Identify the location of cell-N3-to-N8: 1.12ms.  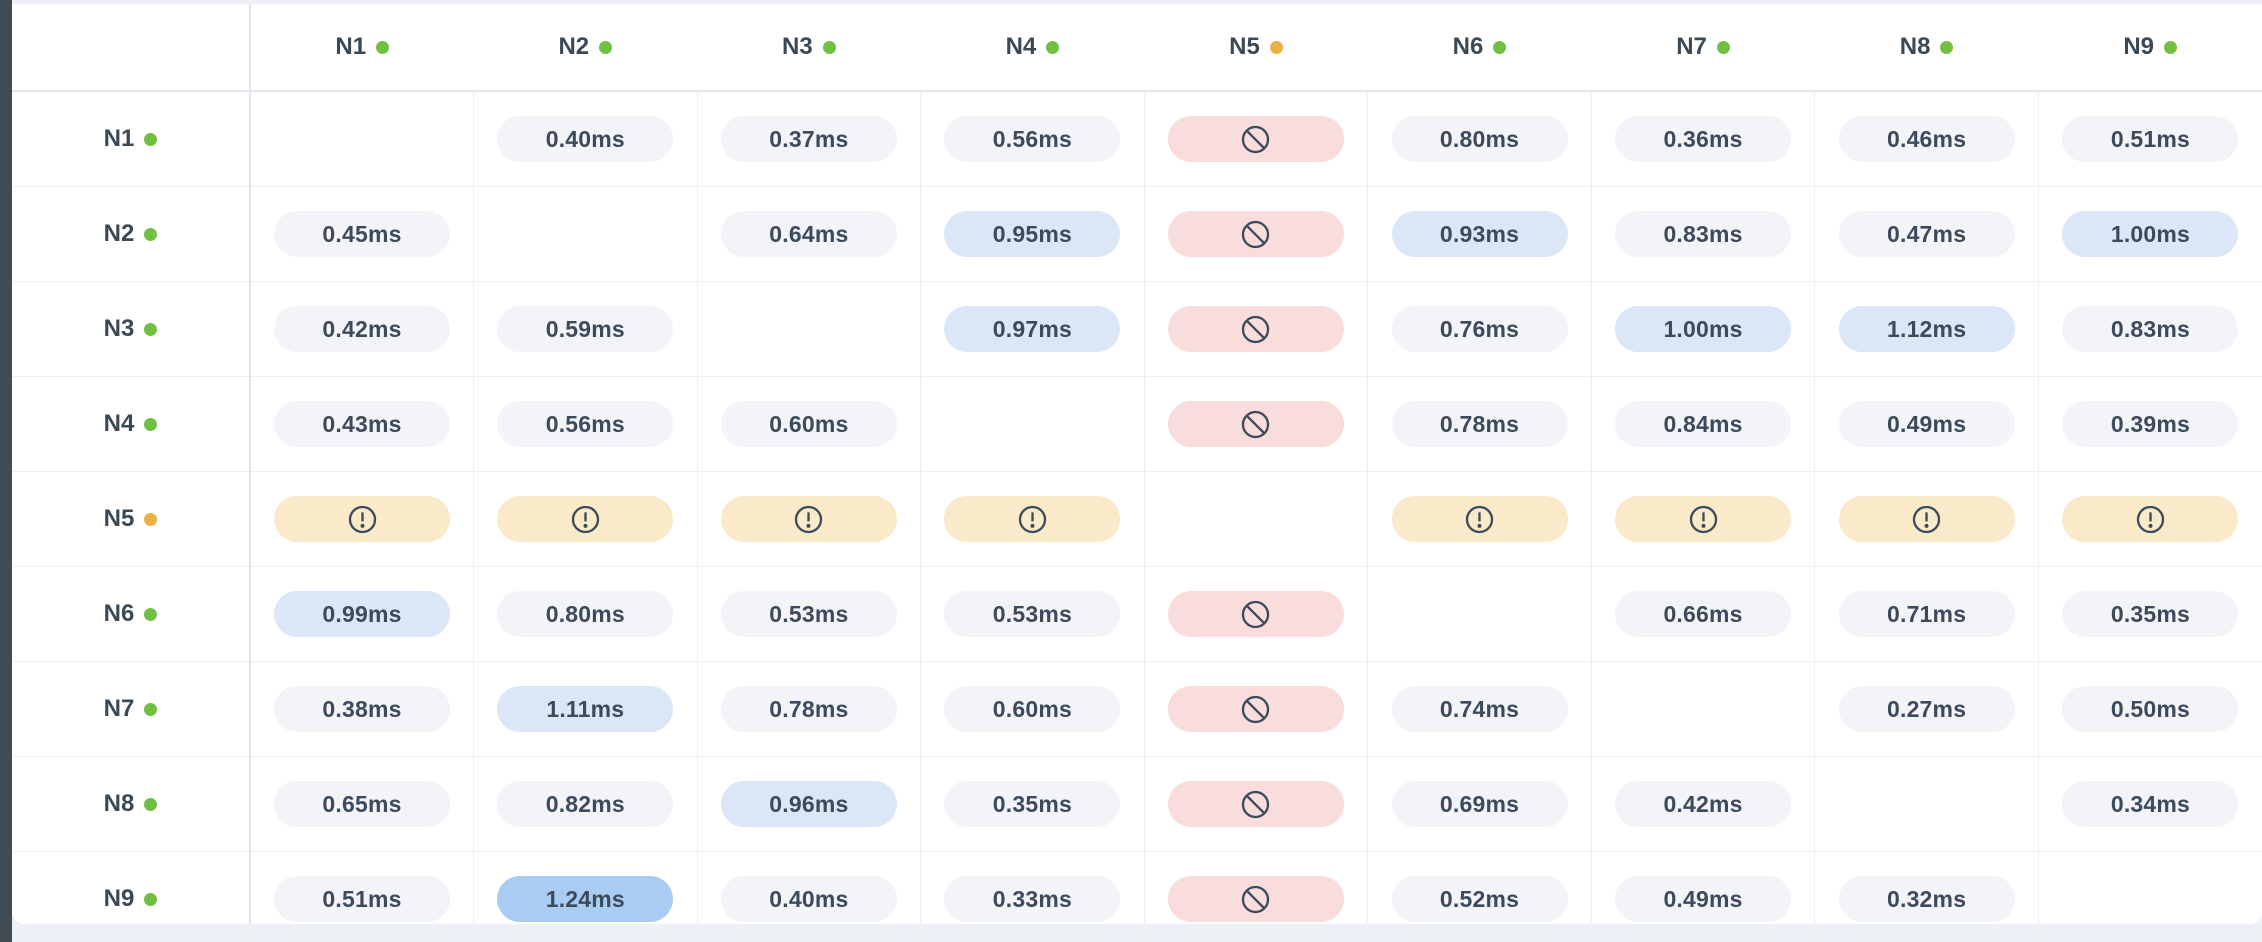
(1926, 329).